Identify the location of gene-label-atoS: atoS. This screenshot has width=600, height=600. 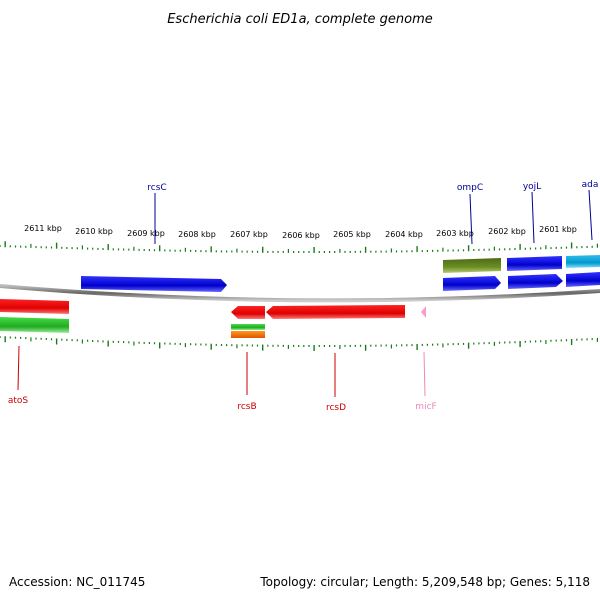
(18, 401).